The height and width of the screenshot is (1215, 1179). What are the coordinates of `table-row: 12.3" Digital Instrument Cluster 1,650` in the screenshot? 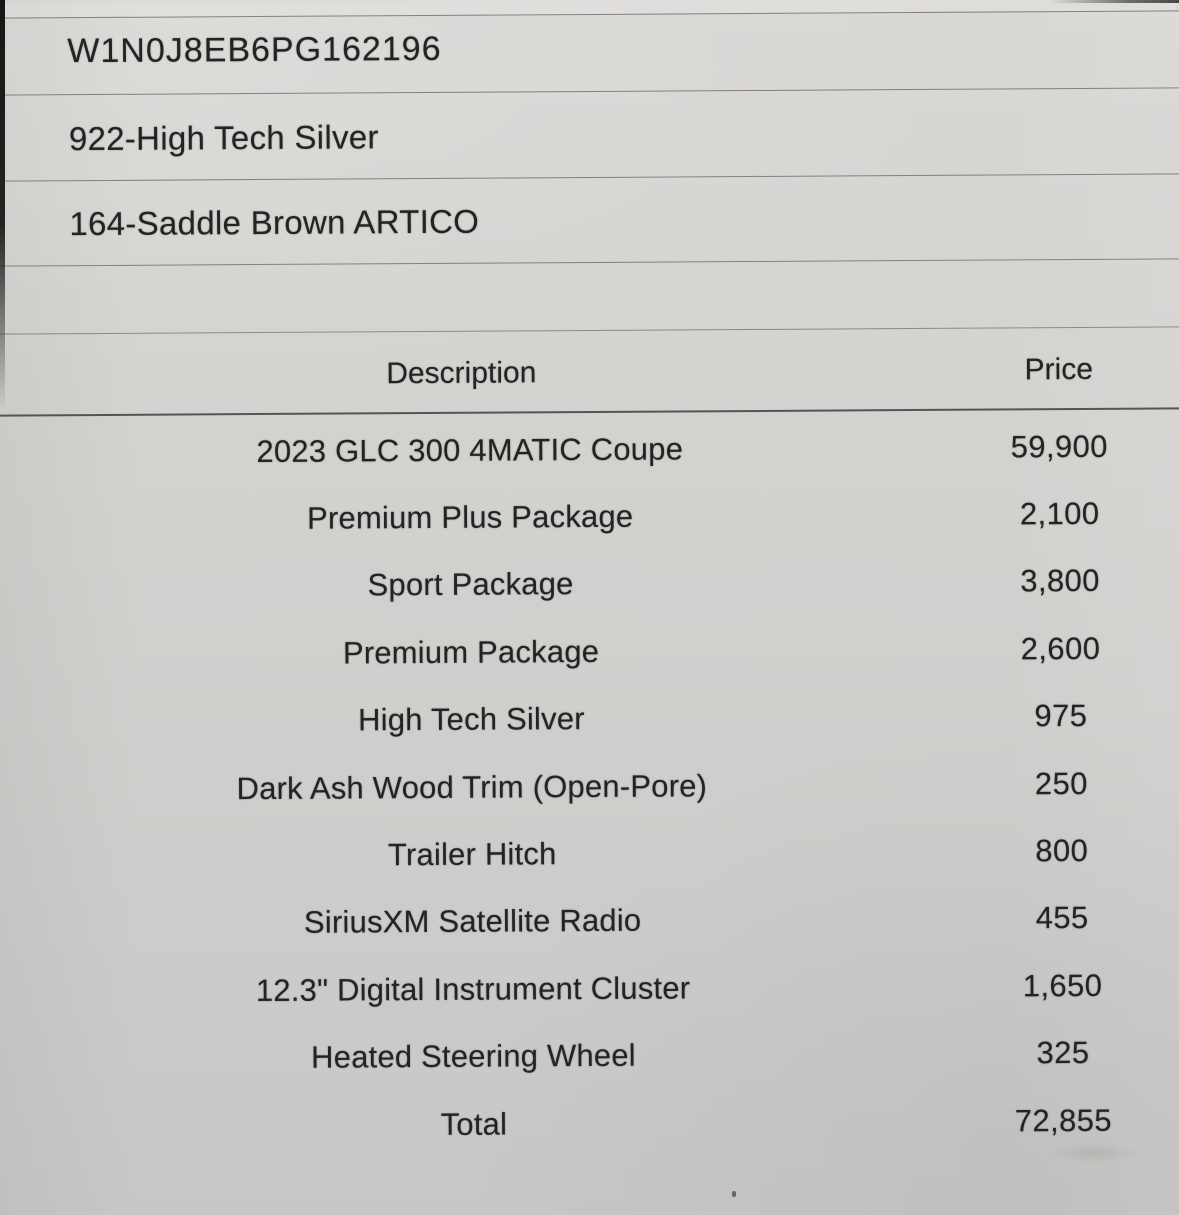 It's located at (591, 989).